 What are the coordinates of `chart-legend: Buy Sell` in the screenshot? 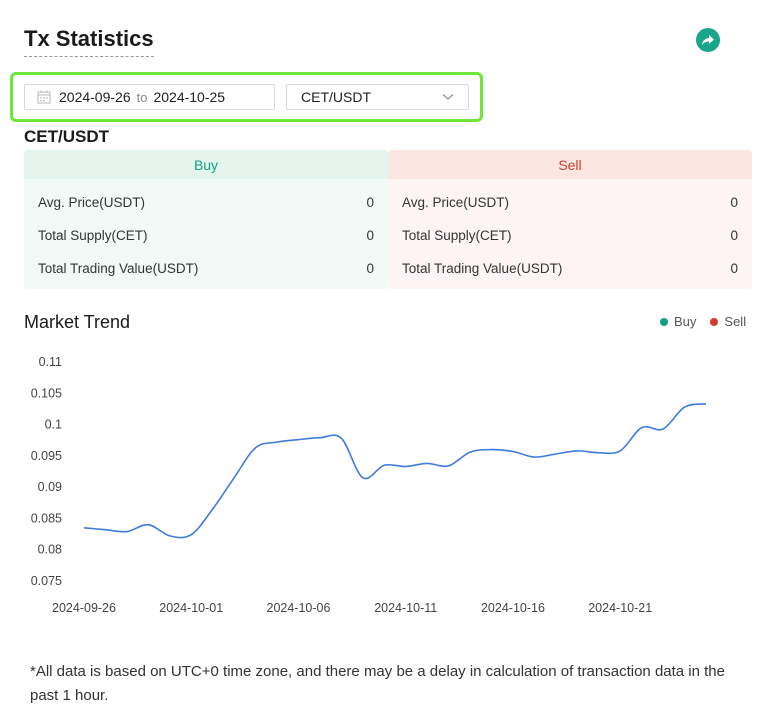 It's located at (703, 321).